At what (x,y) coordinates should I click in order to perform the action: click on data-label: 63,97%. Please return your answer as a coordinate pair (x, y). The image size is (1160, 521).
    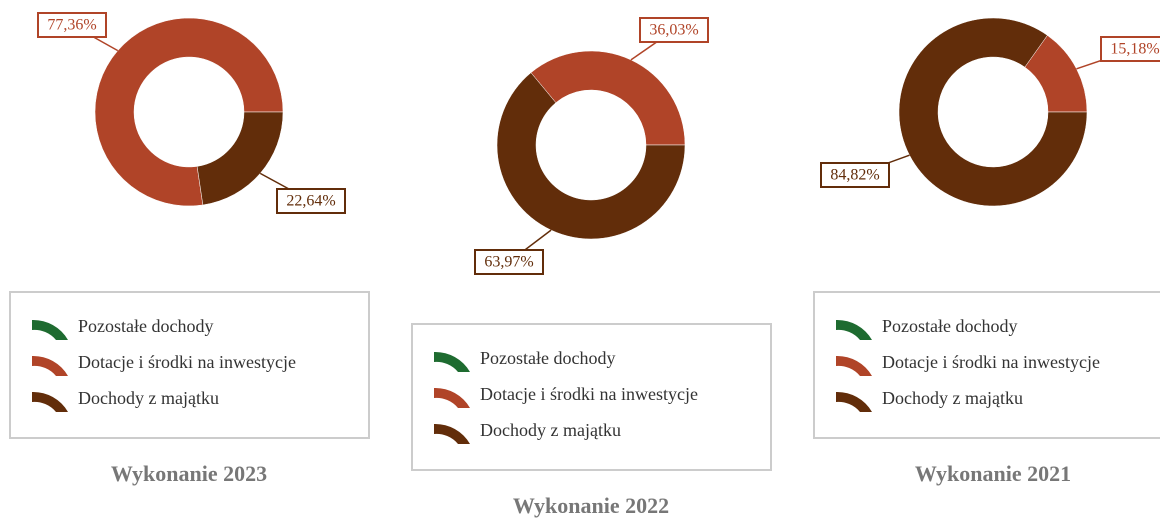
    Looking at the image, I should click on (508, 262).